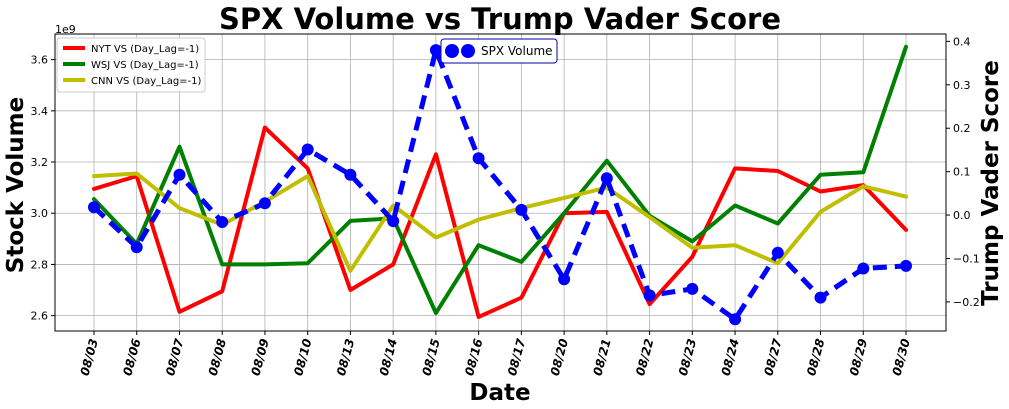  What do you see at coordinates (901, 357) in the screenshot?
I see `x-tick-label: 08/30` at bounding box center [901, 357].